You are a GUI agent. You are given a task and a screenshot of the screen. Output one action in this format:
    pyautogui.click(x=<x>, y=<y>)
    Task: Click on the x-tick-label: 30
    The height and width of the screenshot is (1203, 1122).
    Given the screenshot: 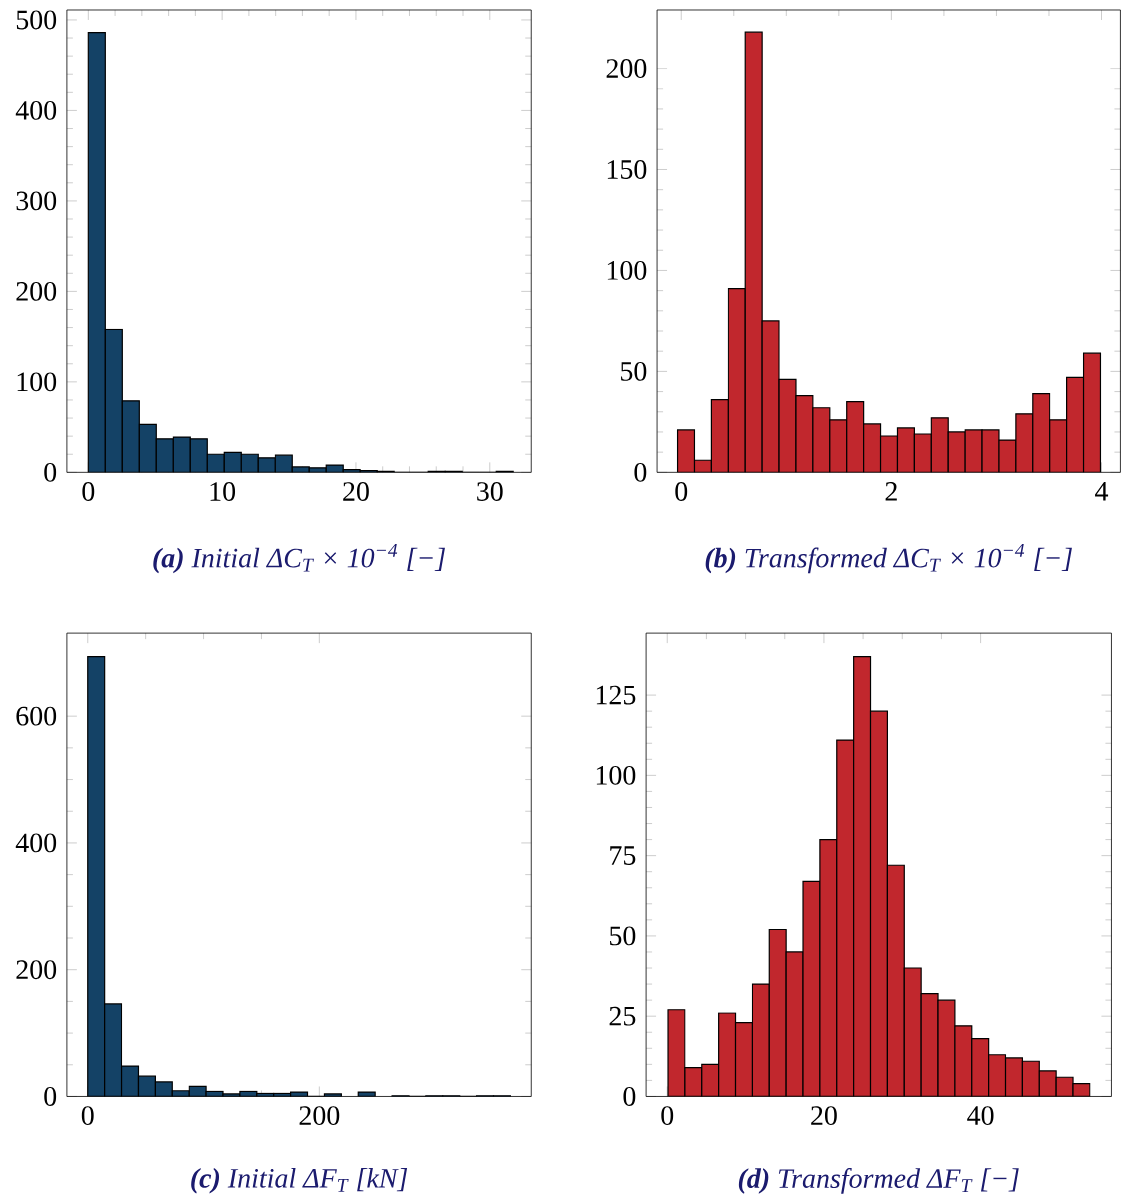 What is the action you would take?
    pyautogui.click(x=489, y=491)
    